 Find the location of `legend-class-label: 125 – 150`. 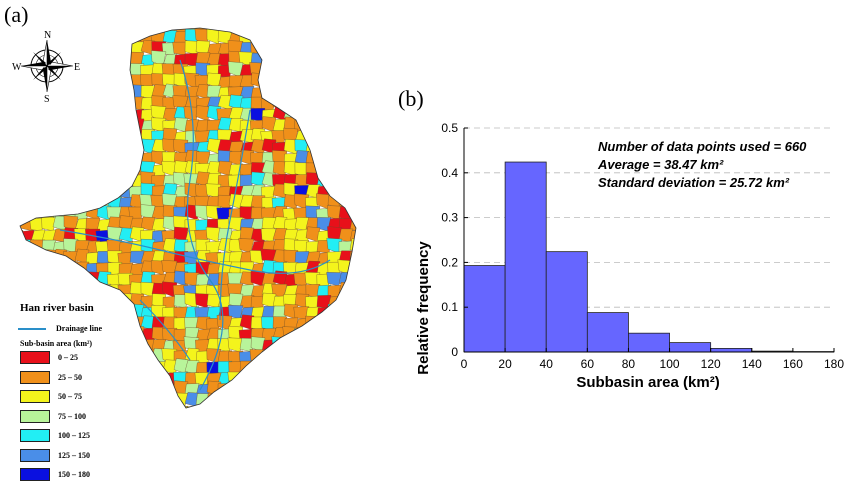

legend-class-label: 125 – 150 is located at coordinates (74, 455).